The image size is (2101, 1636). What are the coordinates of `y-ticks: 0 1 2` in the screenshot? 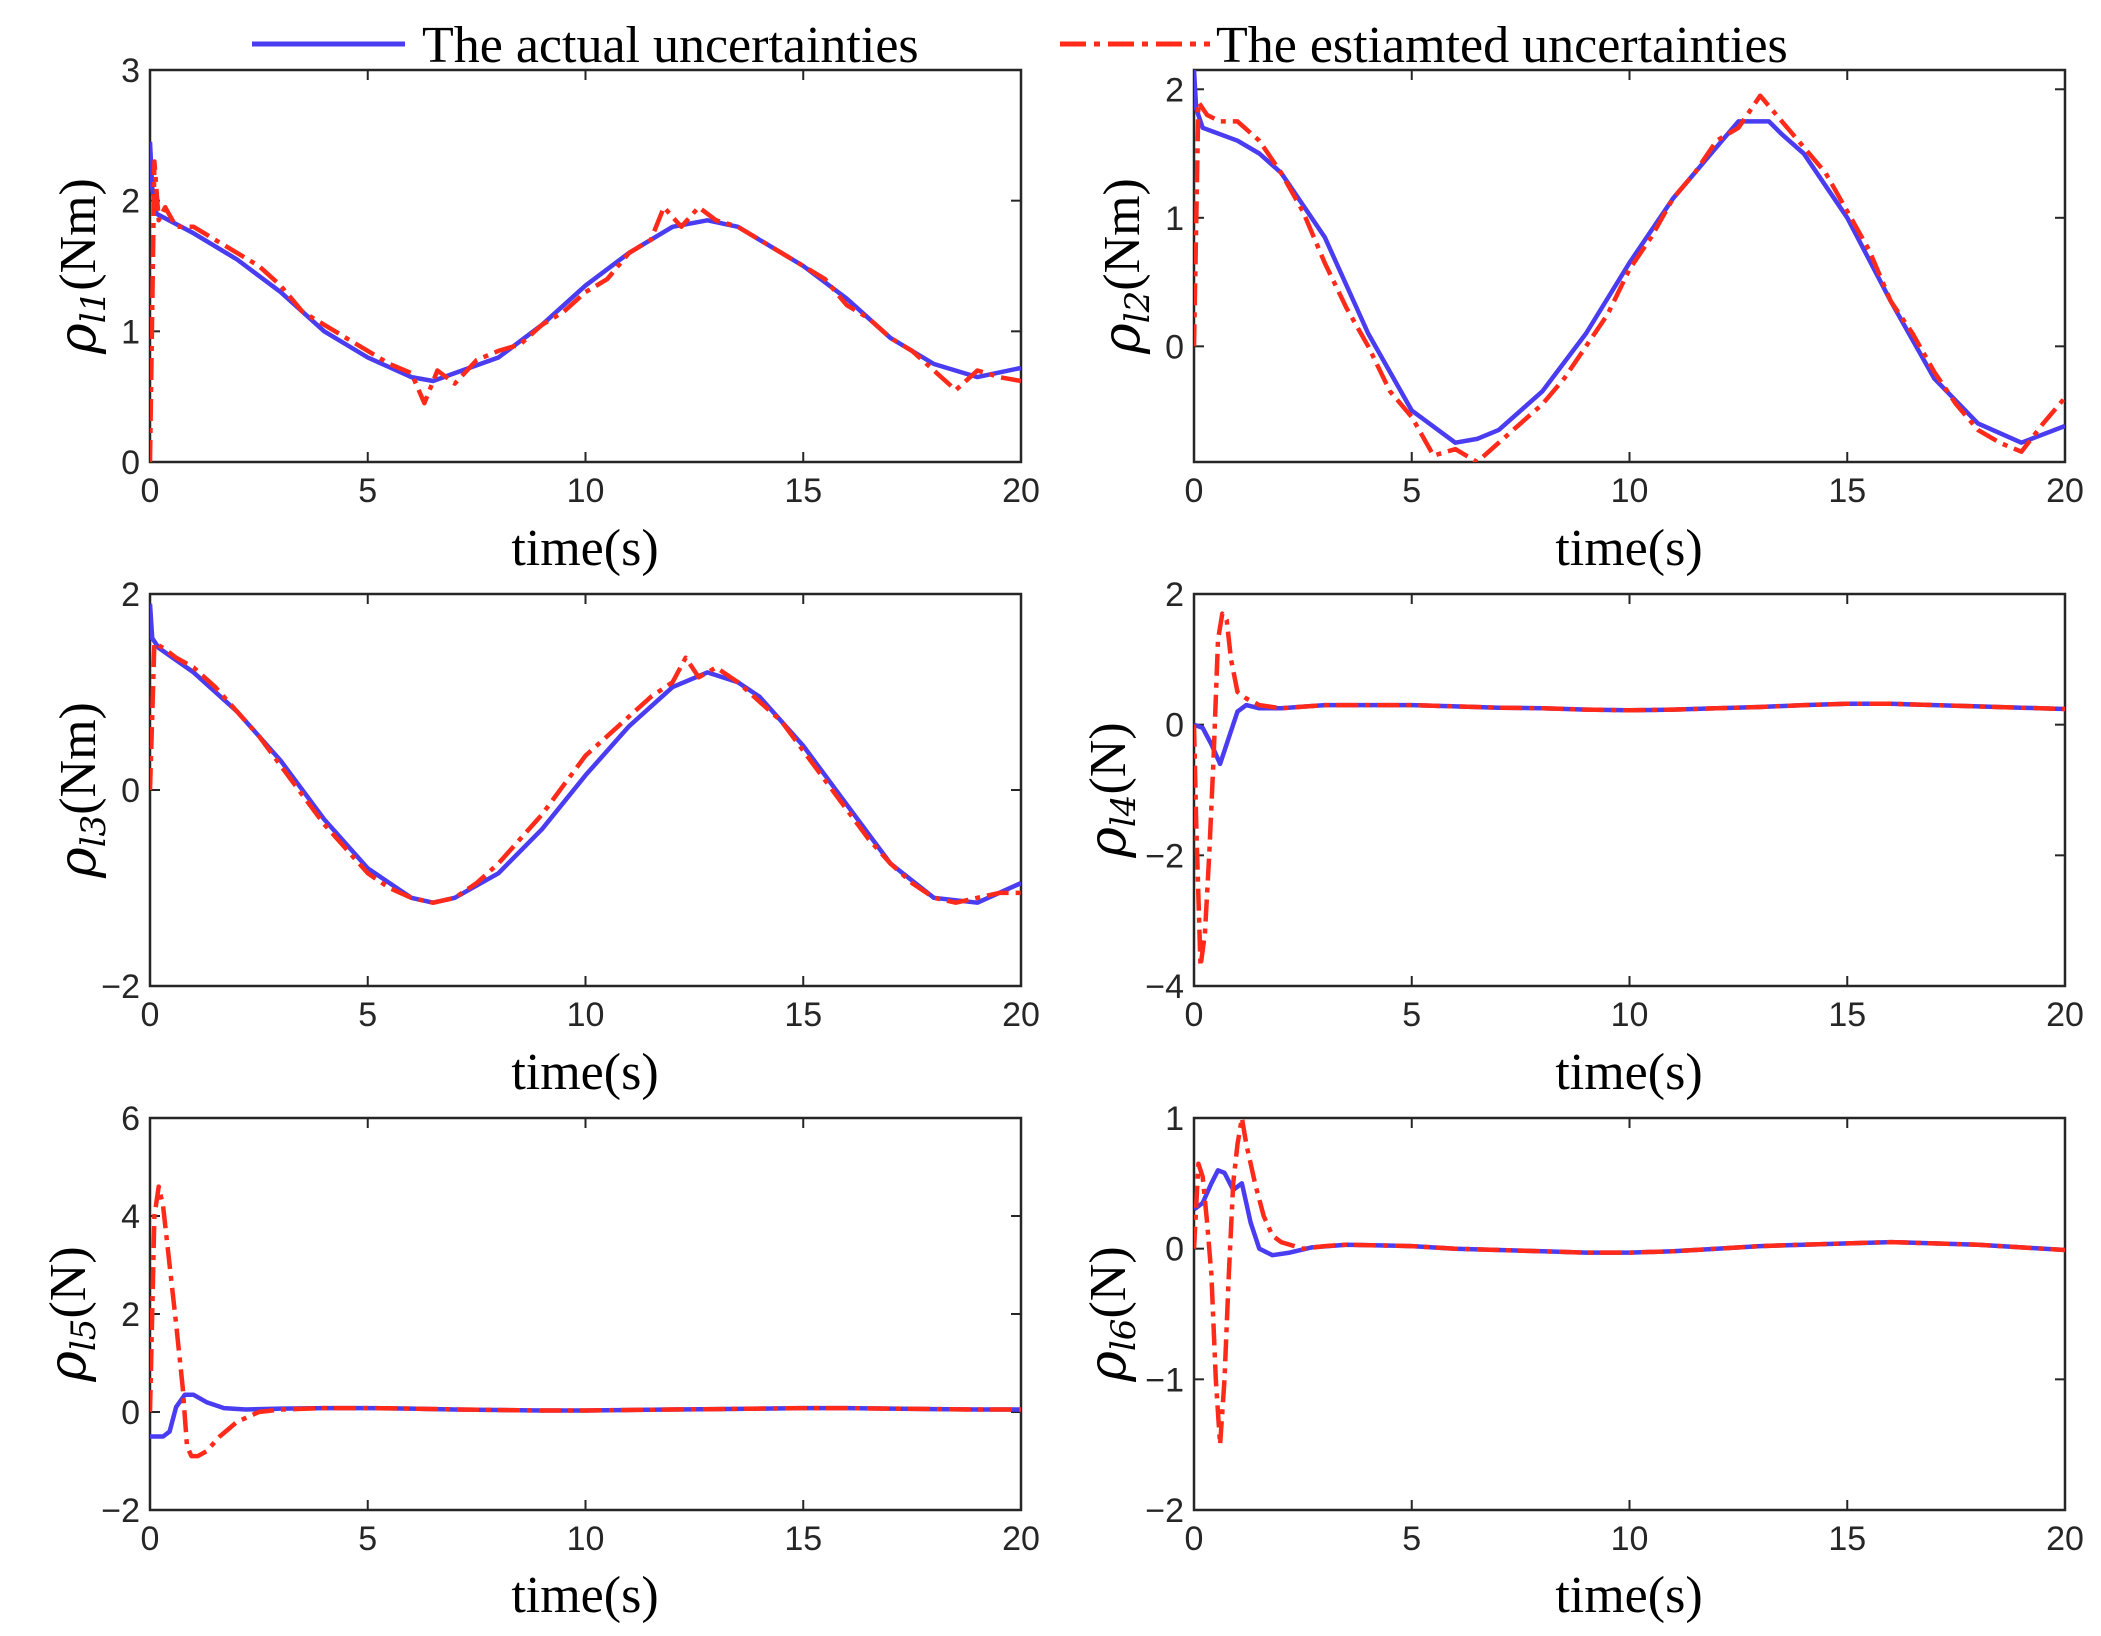 It's located at (1615, 218).